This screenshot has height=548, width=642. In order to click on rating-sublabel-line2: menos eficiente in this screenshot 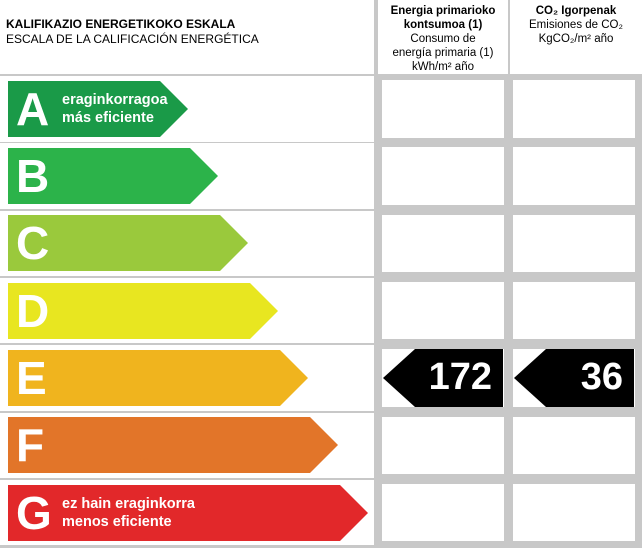, I will do `click(117, 521)`.